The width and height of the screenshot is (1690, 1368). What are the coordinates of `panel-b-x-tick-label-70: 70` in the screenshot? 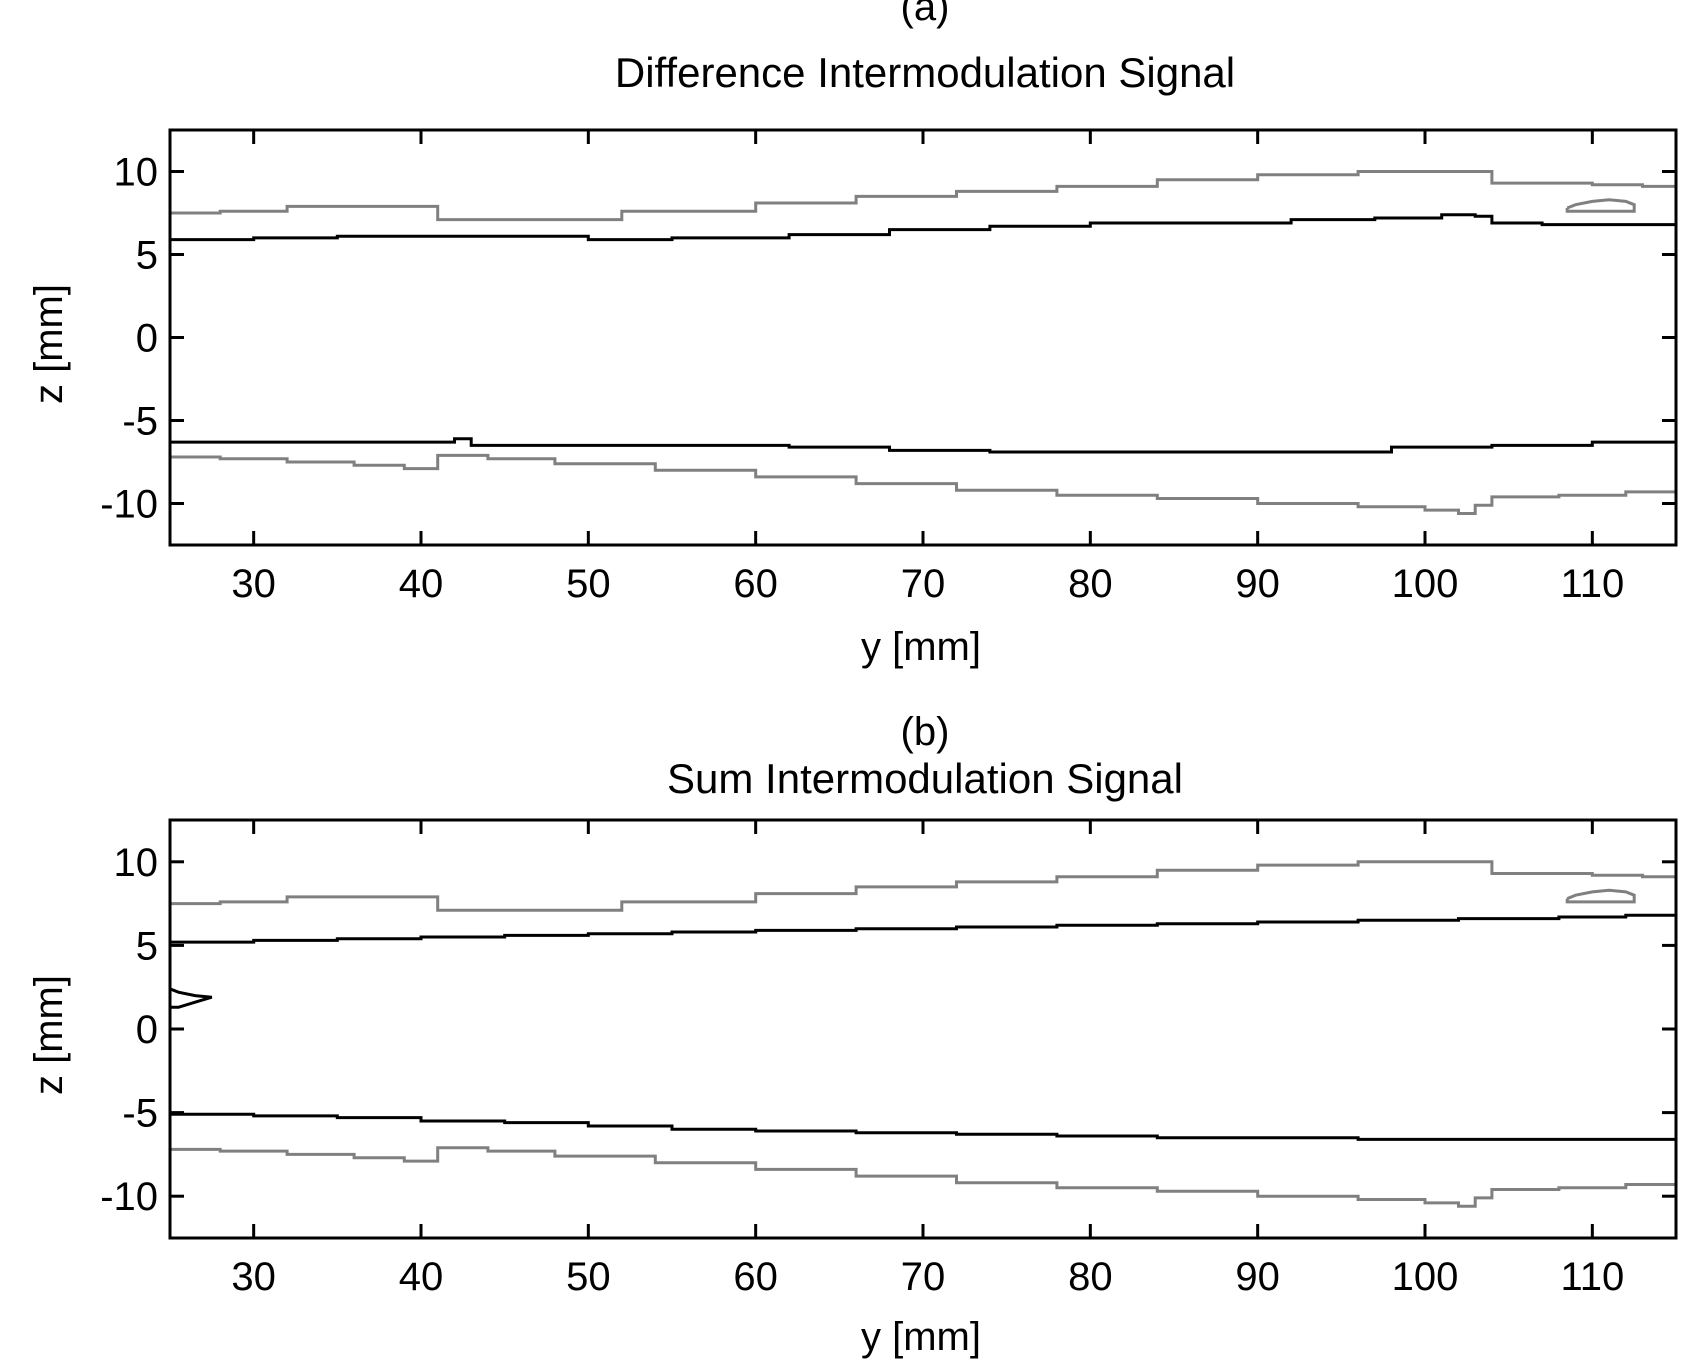 It's located at (923, 1277).